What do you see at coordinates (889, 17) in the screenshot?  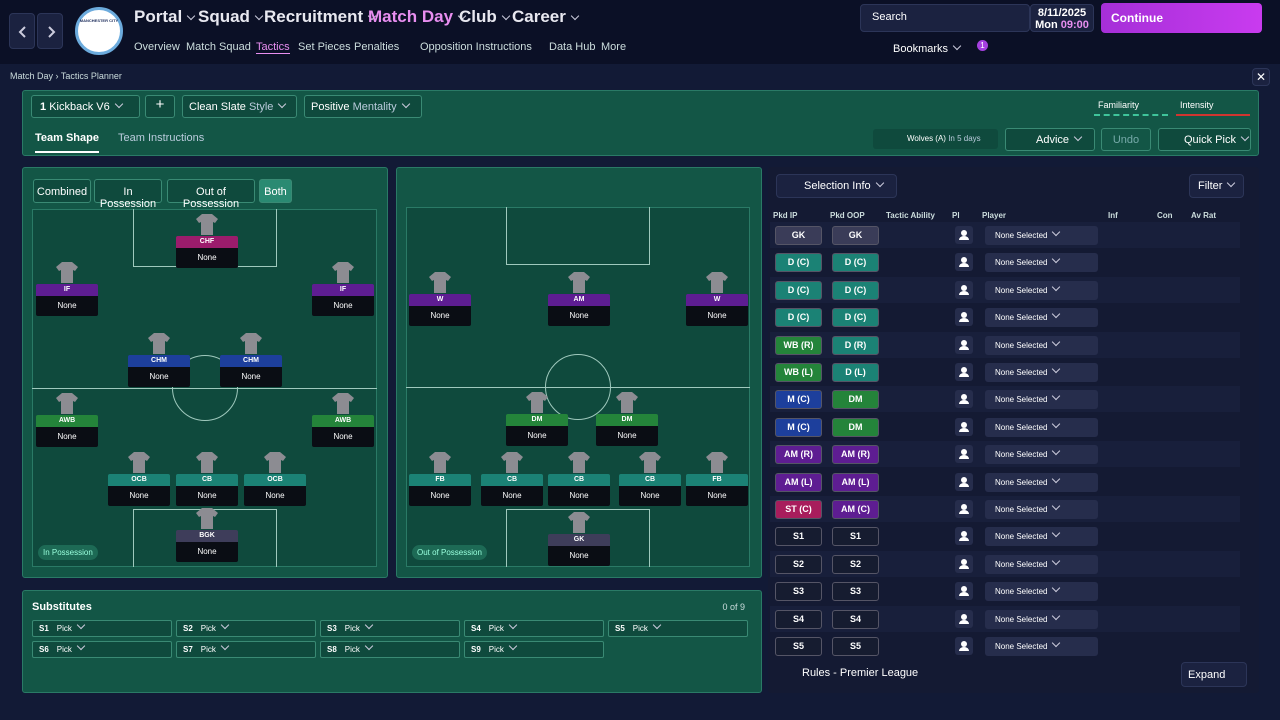 I see `search-button: Search` at bounding box center [889, 17].